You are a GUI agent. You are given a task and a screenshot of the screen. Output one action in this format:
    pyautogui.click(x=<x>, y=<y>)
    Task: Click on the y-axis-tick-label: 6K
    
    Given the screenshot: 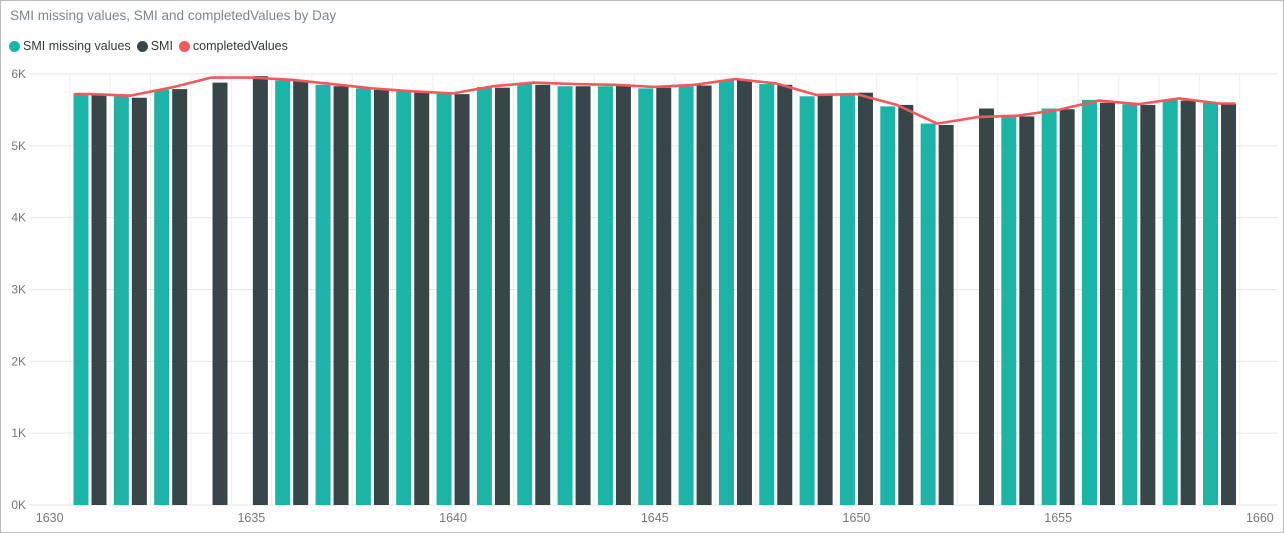 What is the action you would take?
    pyautogui.click(x=18, y=74)
    